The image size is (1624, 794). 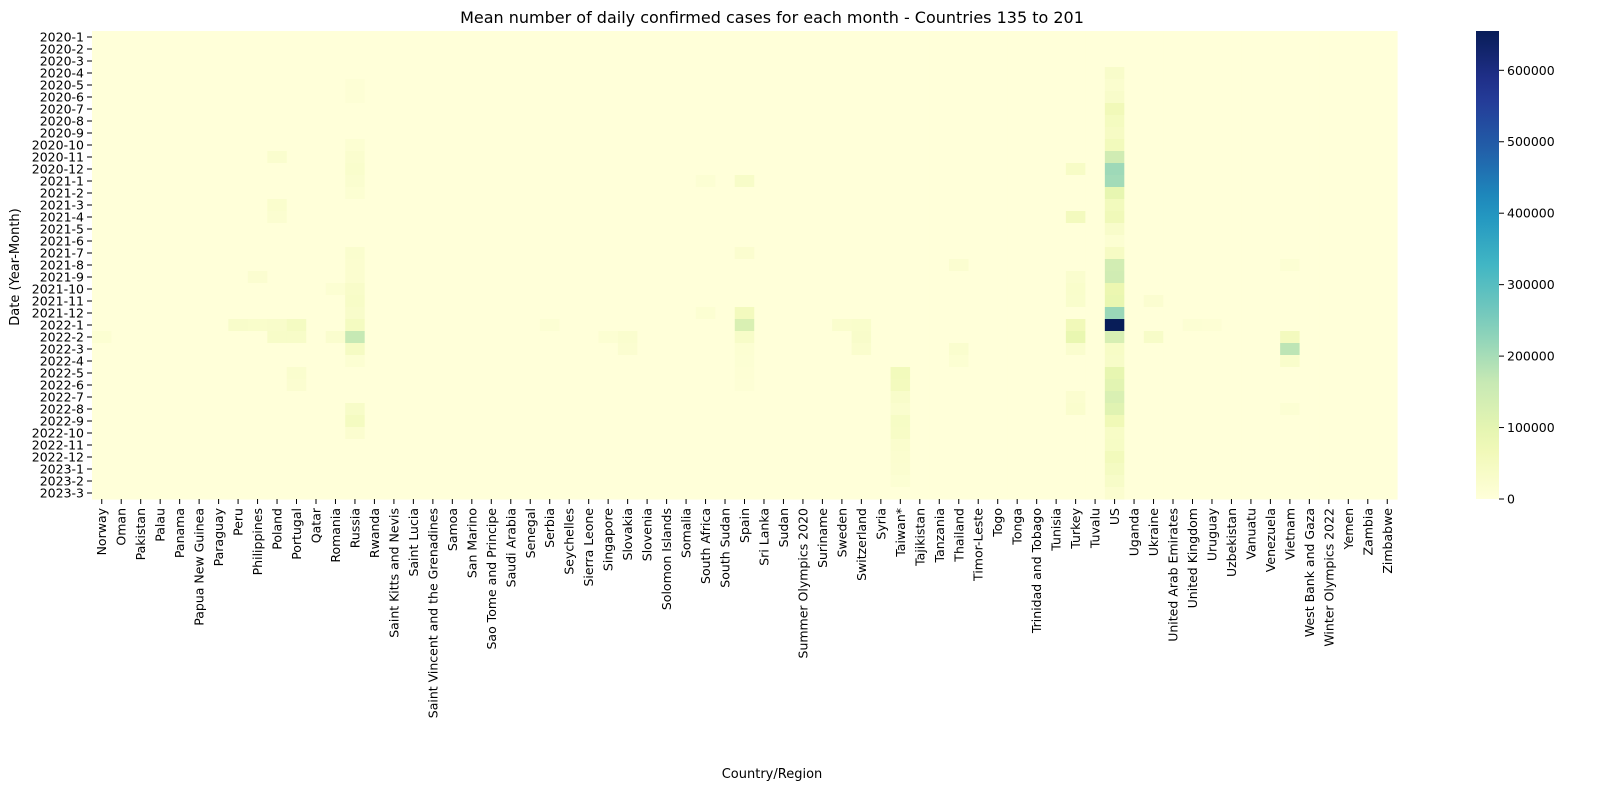 What do you see at coordinates (374, 533) in the screenshot?
I see `x-tick-label: Rwanda` at bounding box center [374, 533].